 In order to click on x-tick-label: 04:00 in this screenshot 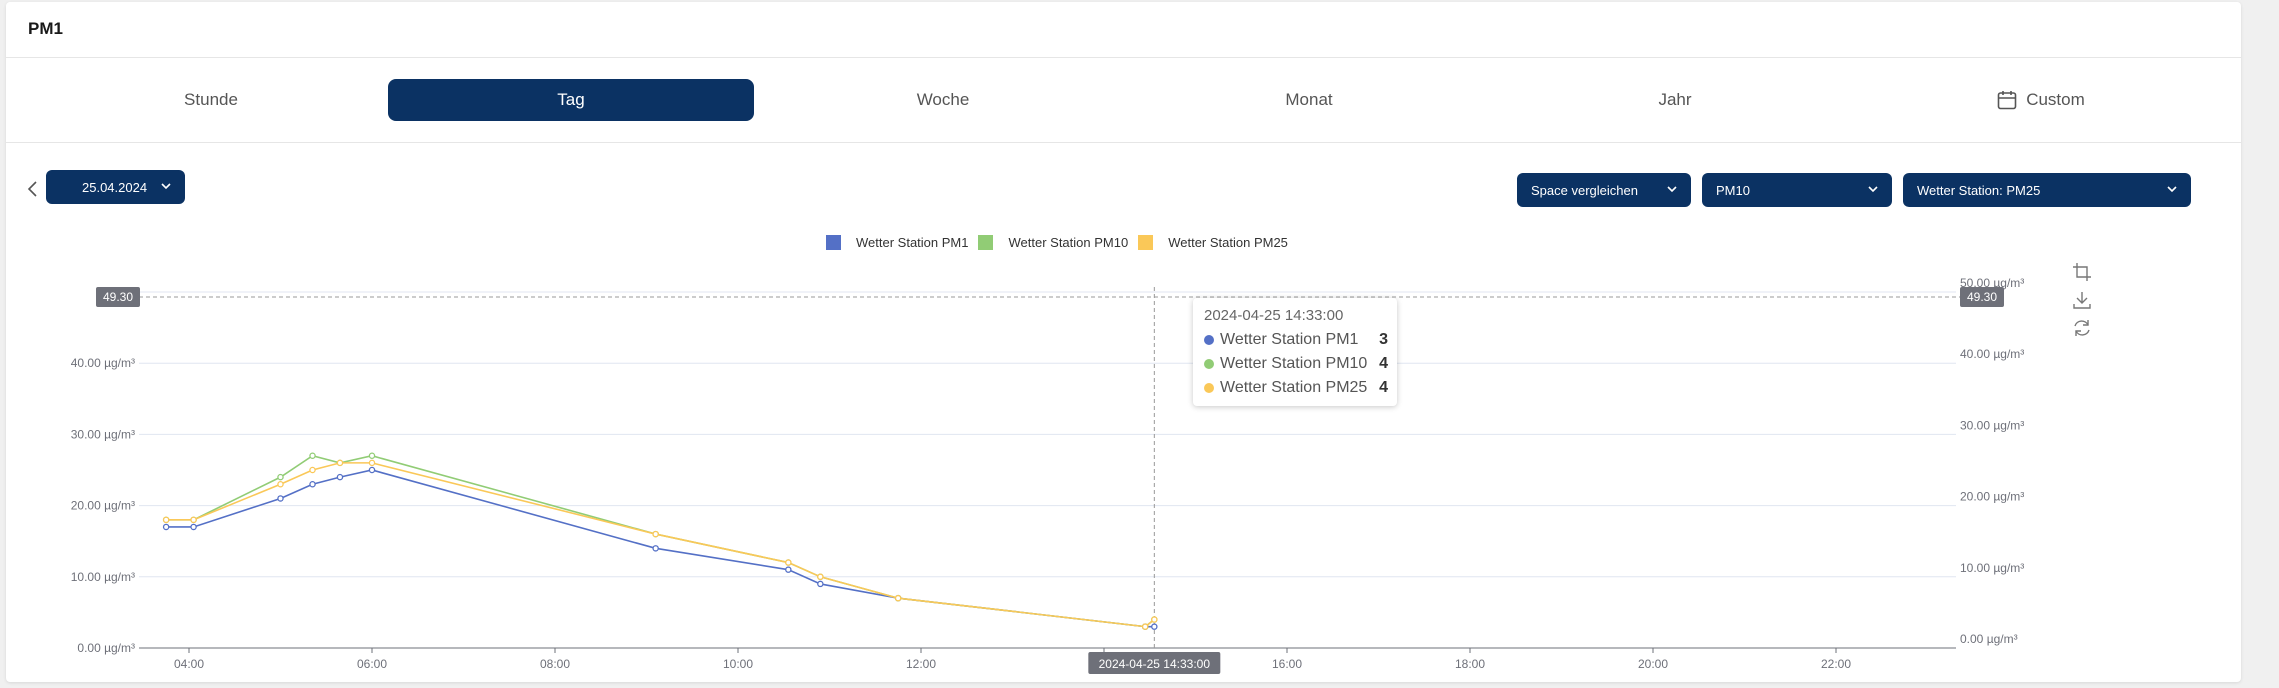, I will do `click(189, 664)`.